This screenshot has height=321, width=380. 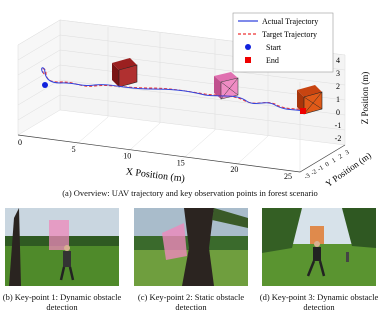 I want to click on legend-label: Start, so click(x=274, y=47).